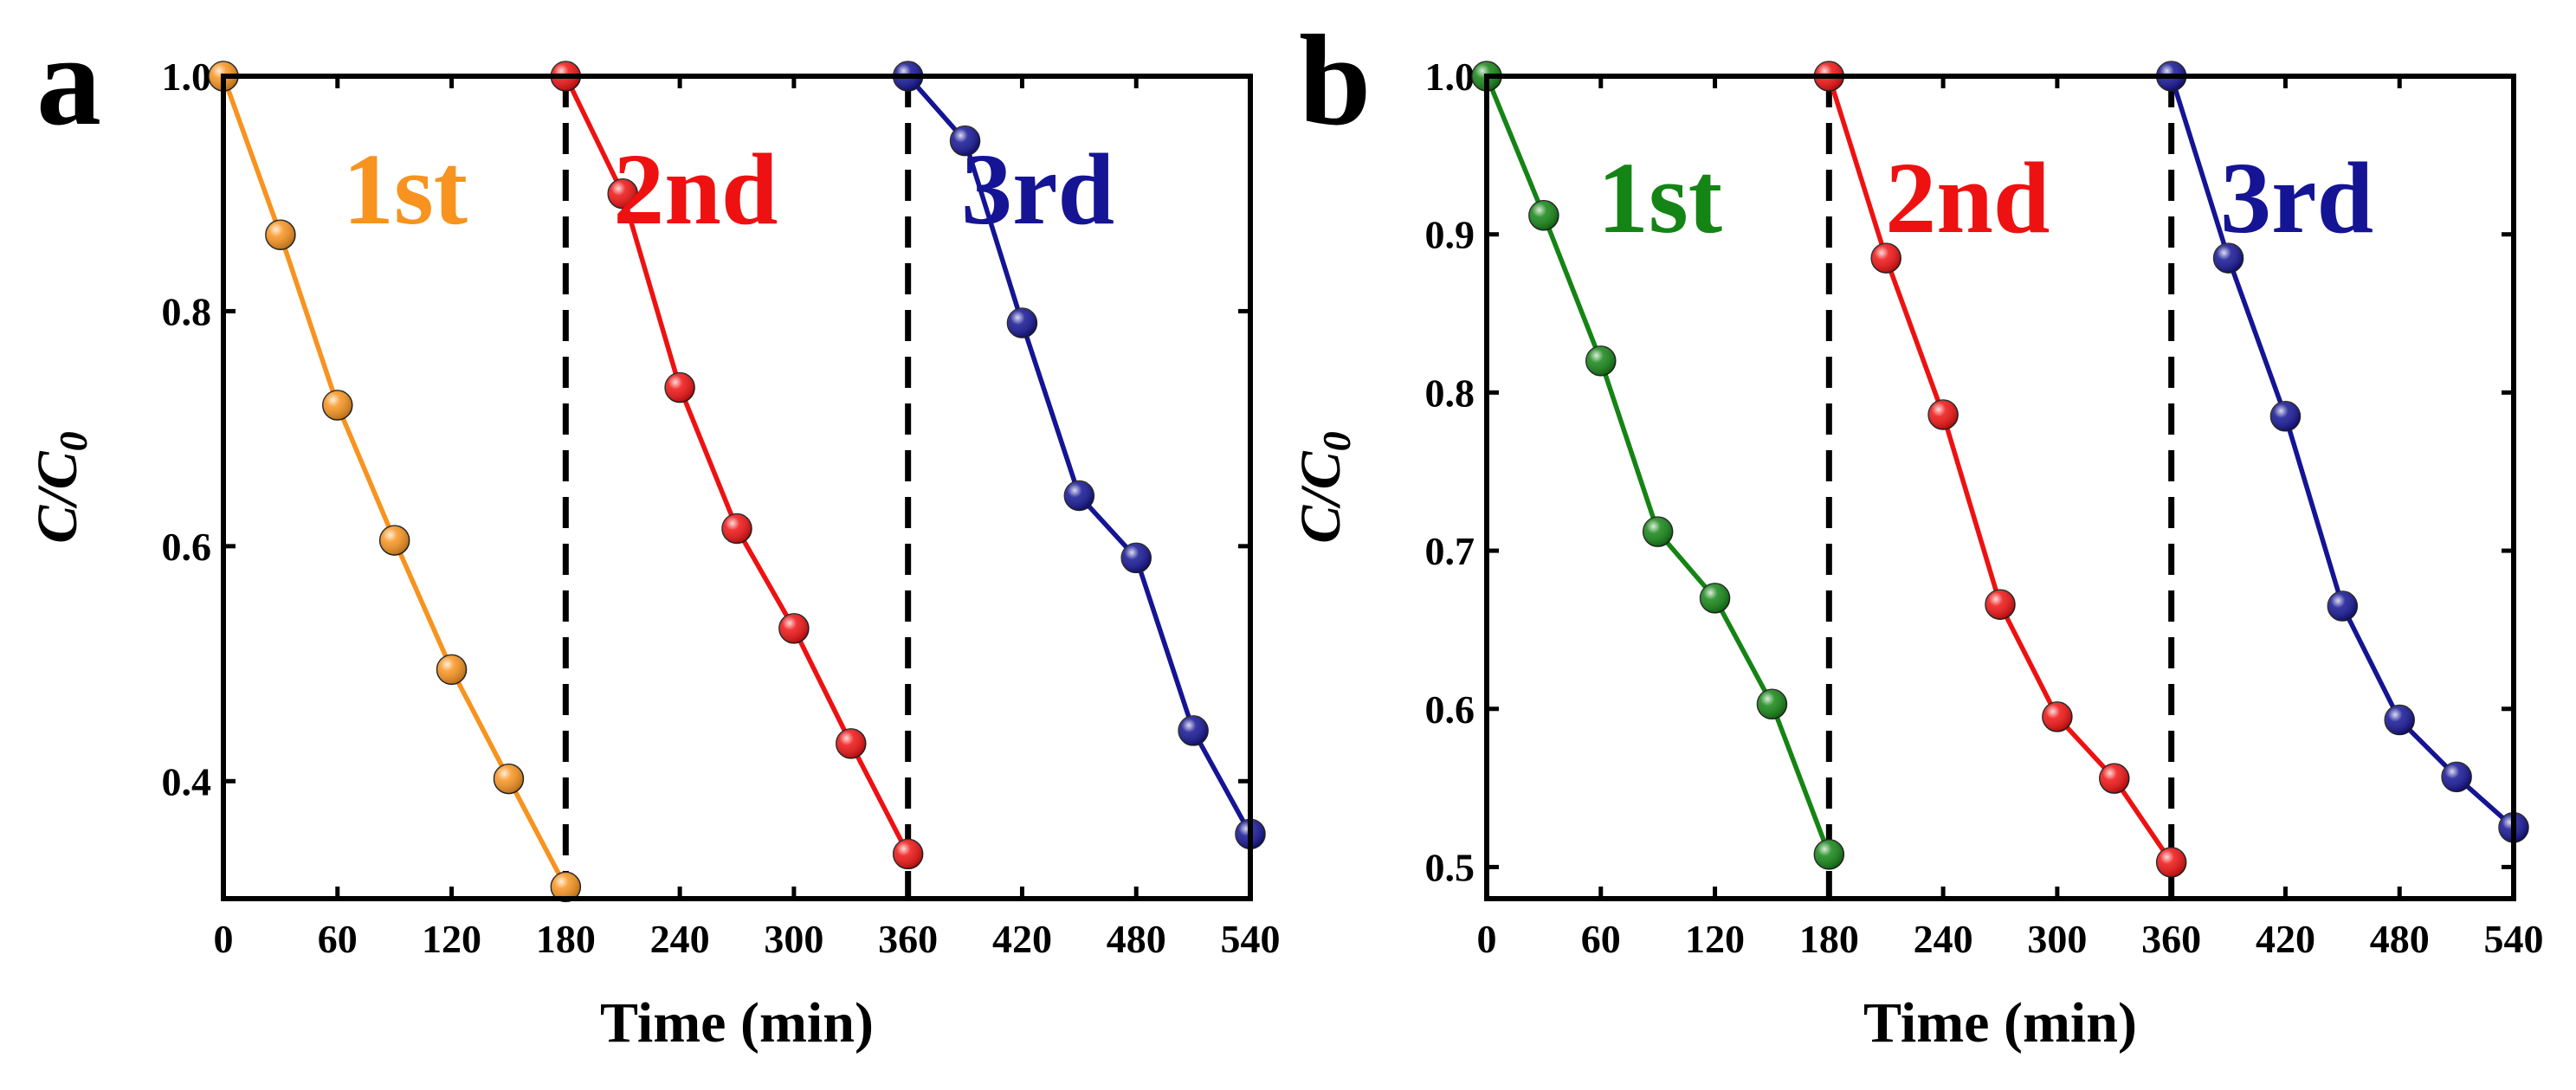 This screenshot has width=2576, height=1090. Describe the element at coordinates (1450, 235) in the screenshot. I see `y-tick-label: 0.9` at that location.